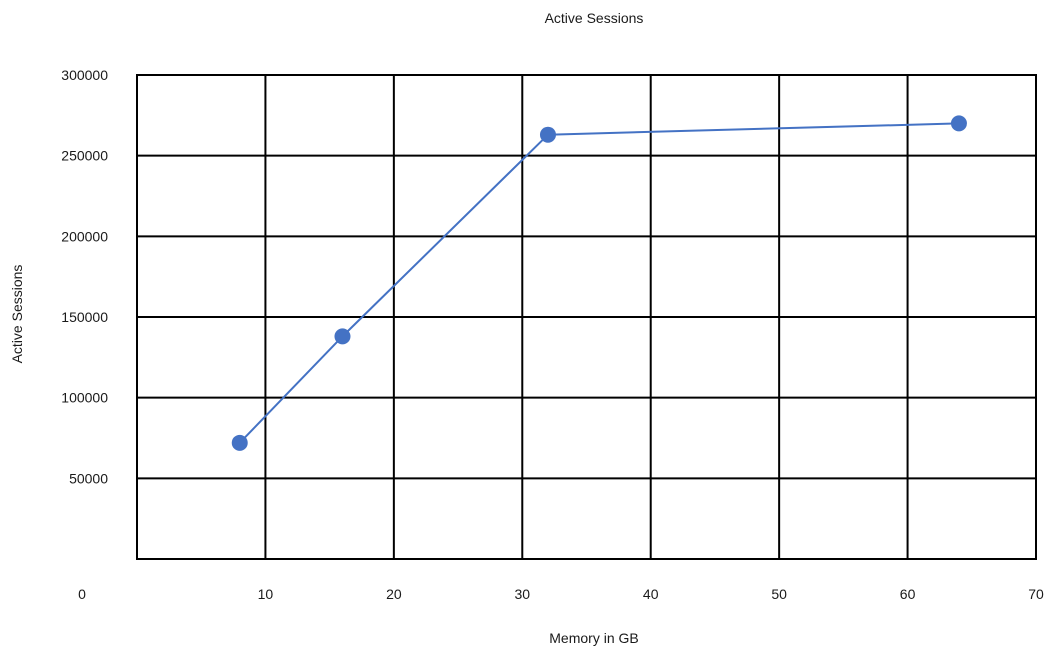 The image size is (1052, 649). I want to click on x-tick-label: 30, so click(522, 594).